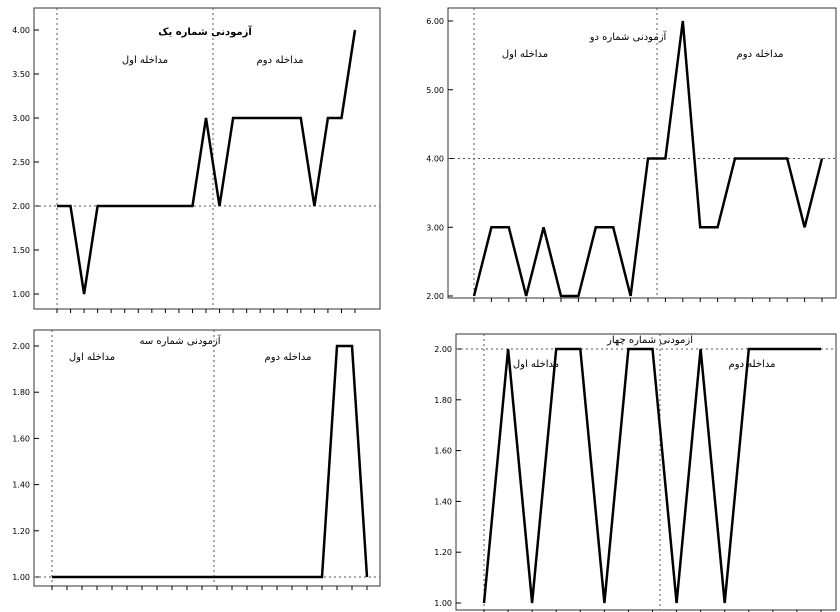 The image size is (840, 612). Describe the element at coordinates (209, 461) in the screenshot. I see `data-series-line` at that location.